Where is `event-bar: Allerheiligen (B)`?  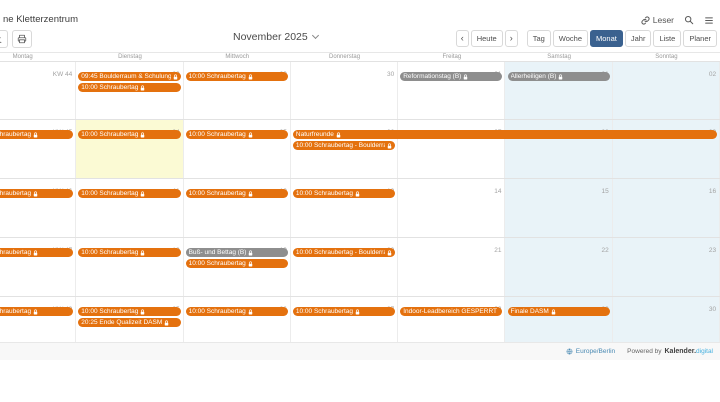 event-bar: Allerheiligen (B) is located at coordinates (558, 76).